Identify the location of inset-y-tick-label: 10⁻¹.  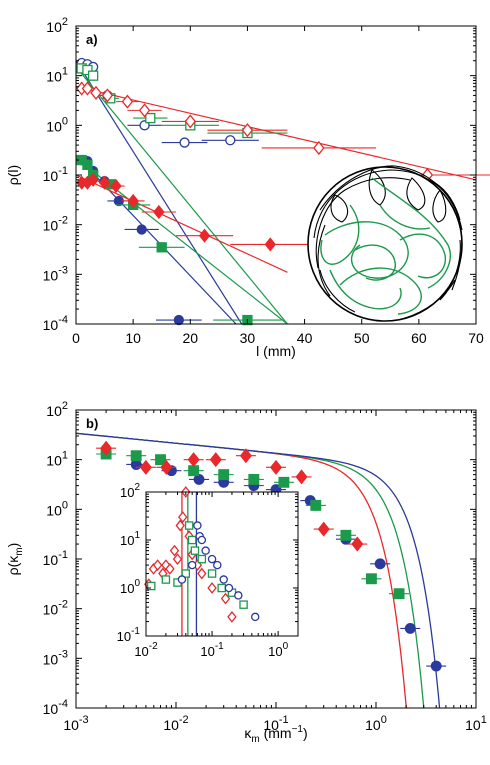
(129, 635).